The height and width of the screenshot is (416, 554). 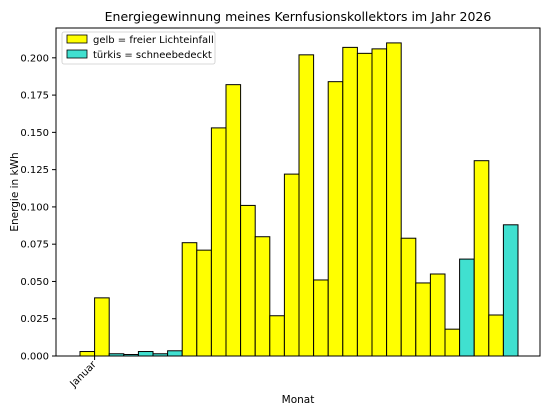 I want to click on legend-swatch-yellow, so click(x=77, y=39).